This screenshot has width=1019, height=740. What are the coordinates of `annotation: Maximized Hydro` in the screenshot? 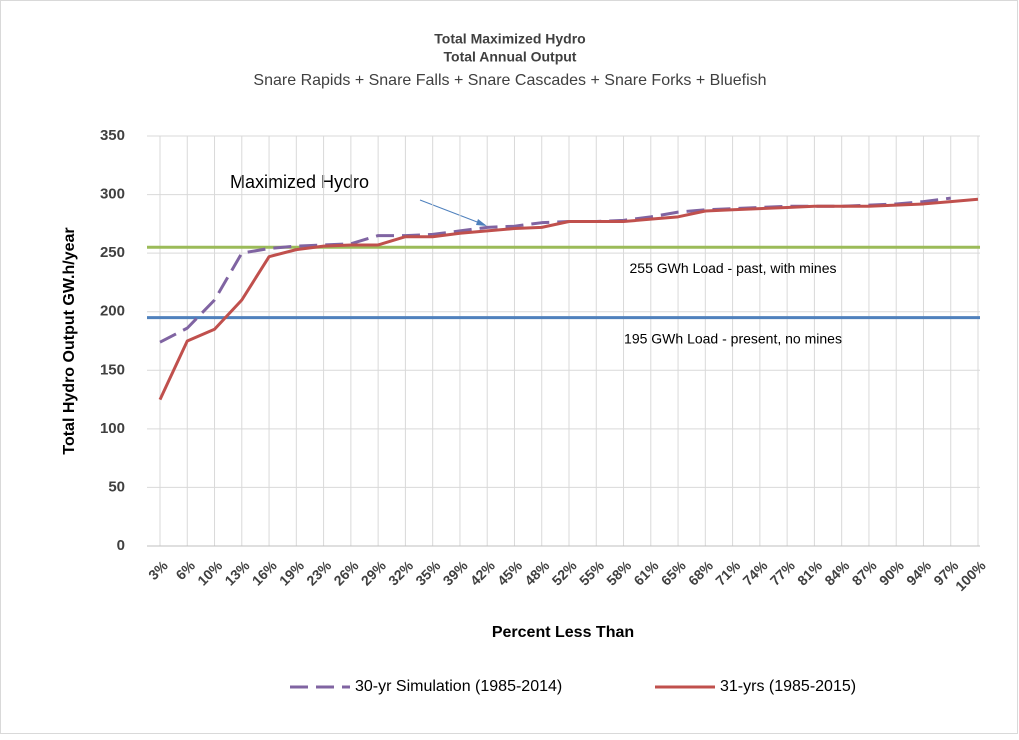 It's located at (299, 182).